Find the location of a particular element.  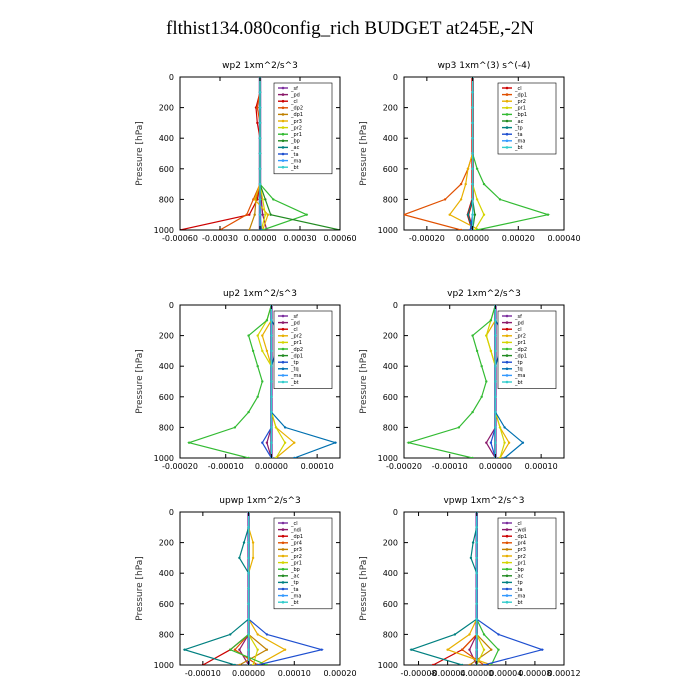

legend-label: _ac is located at coordinates (295, 577).